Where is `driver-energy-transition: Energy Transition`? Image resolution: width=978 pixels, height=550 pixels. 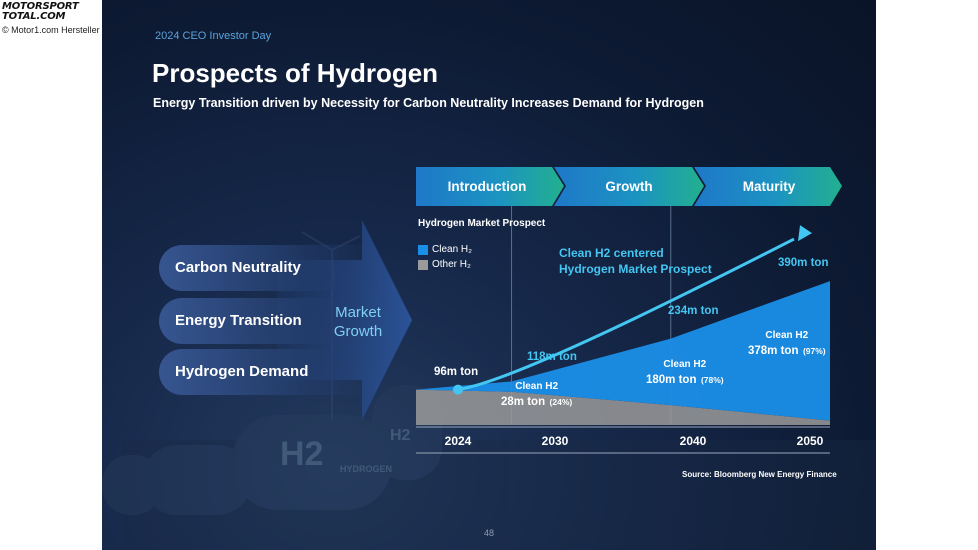
driver-energy-transition: Energy Transition is located at coordinates (264, 321).